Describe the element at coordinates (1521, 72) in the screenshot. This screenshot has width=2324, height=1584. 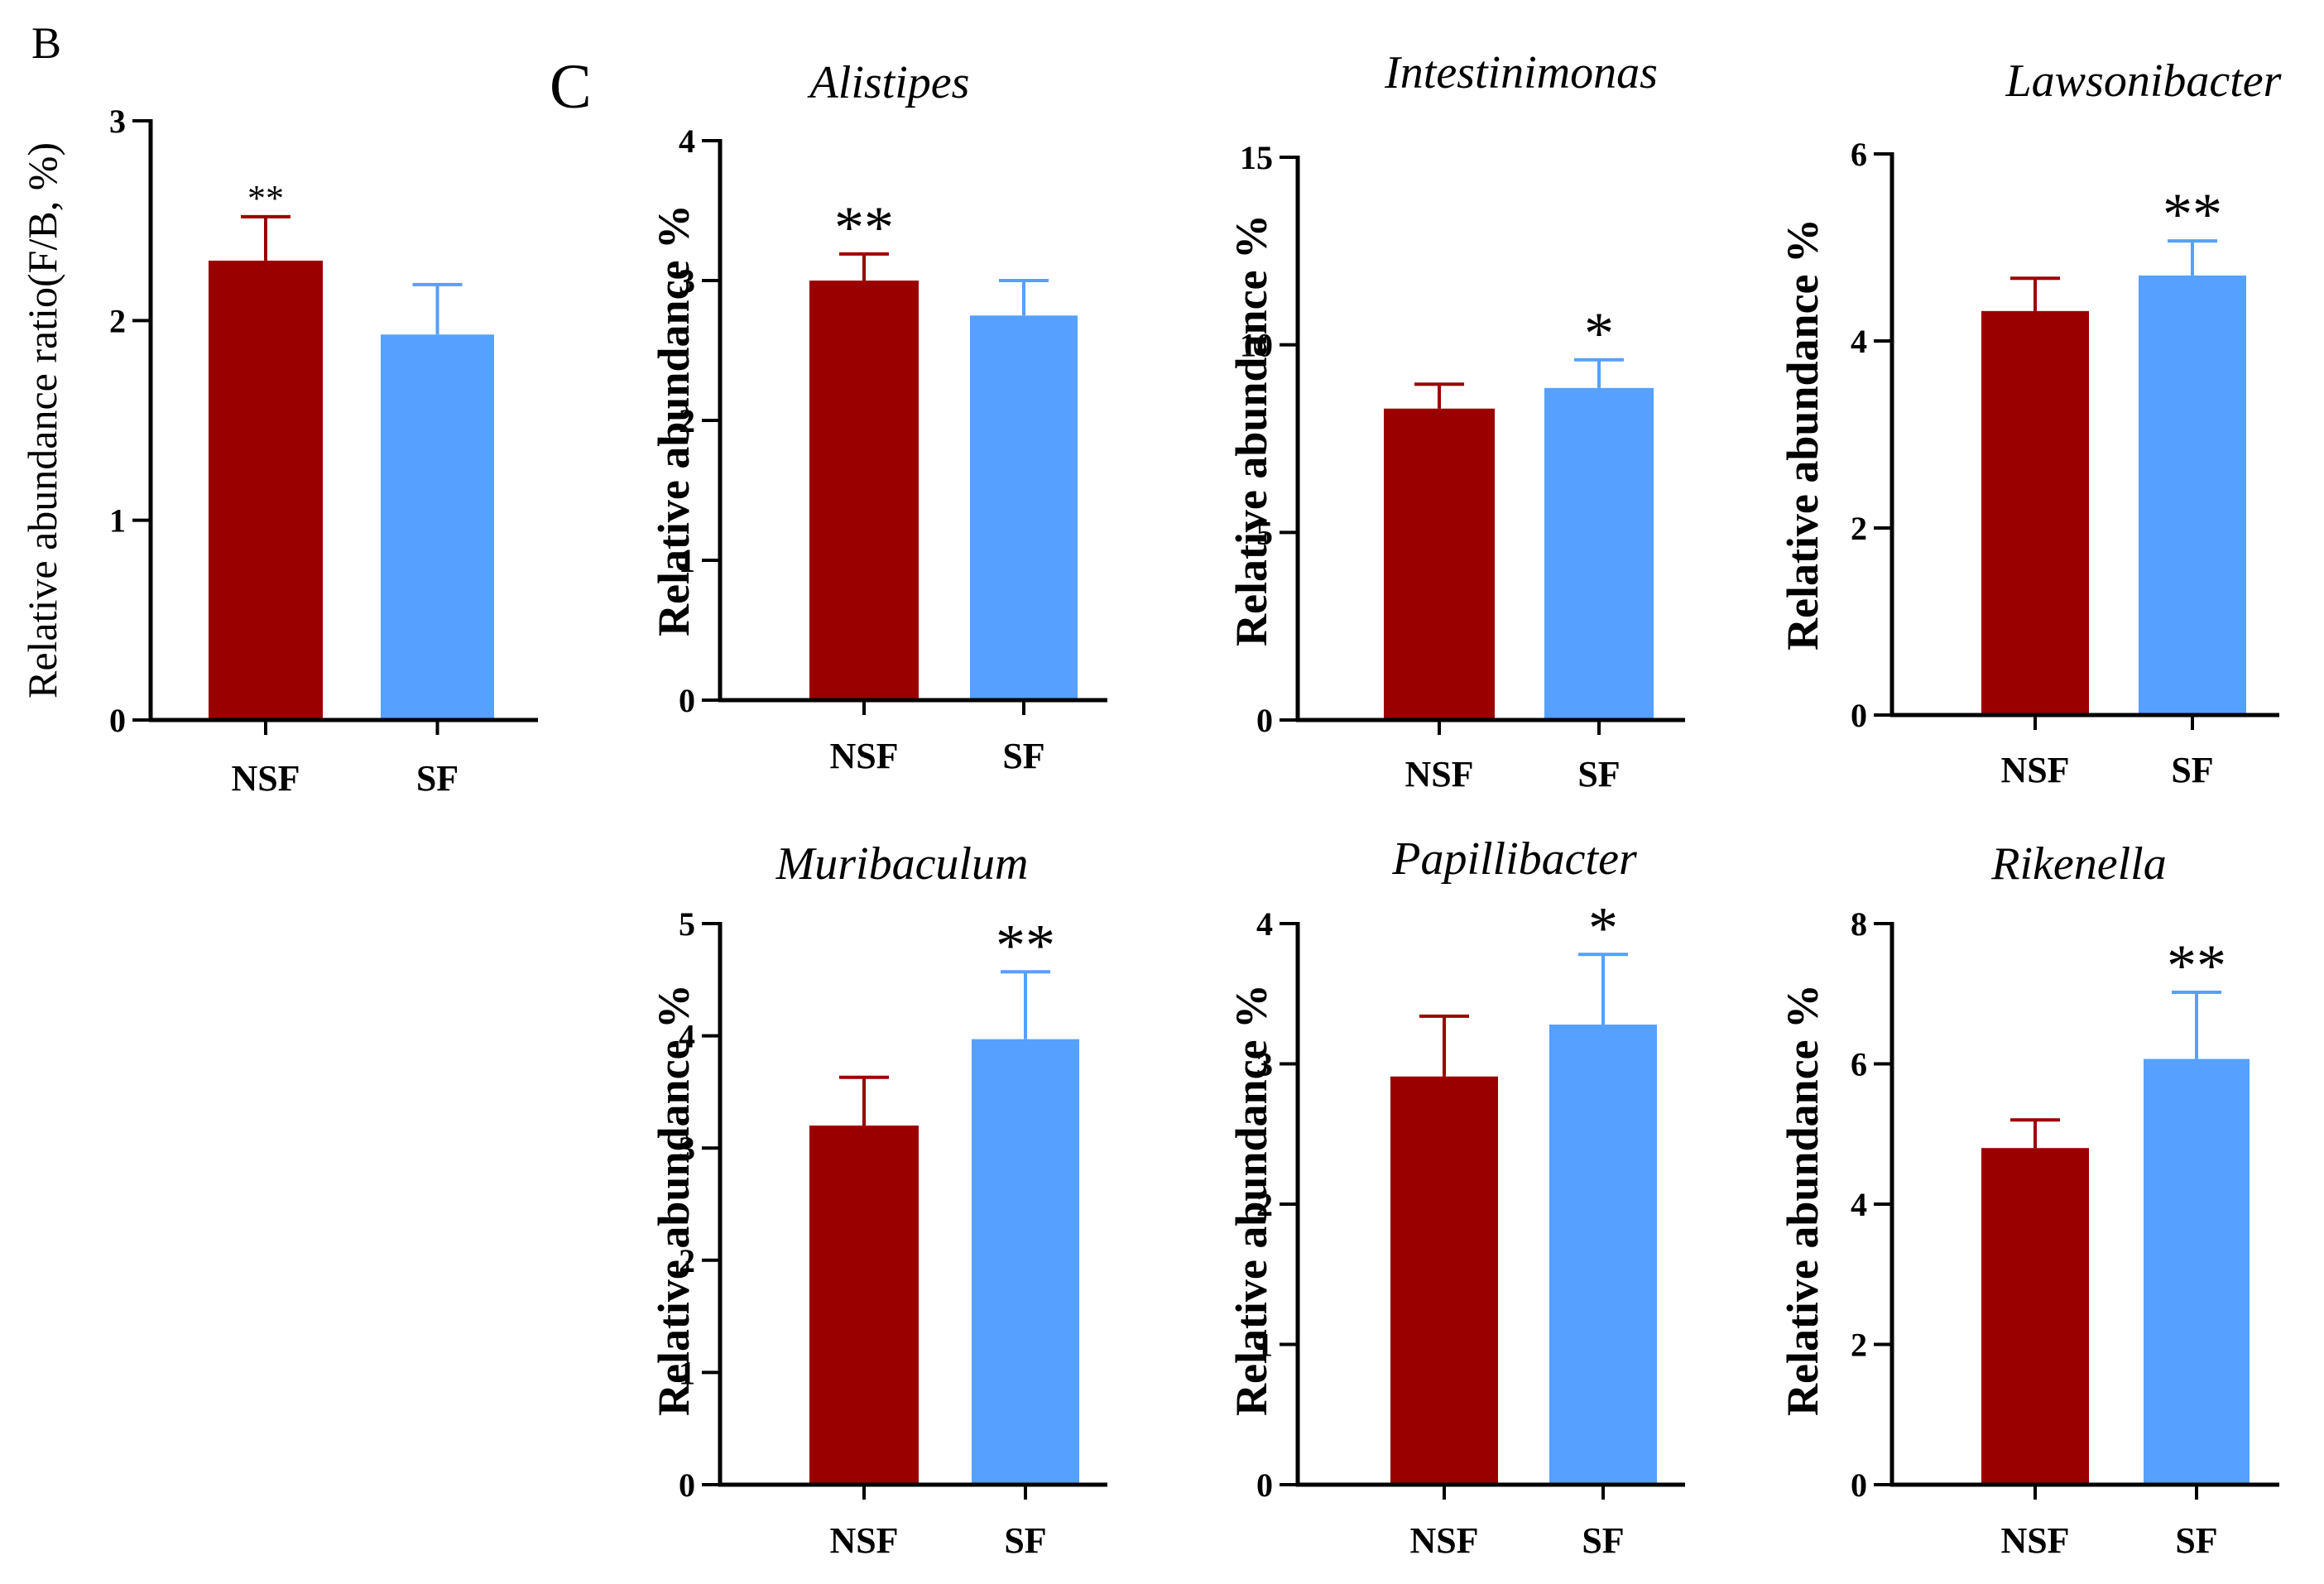
I see `chart-title: Intestinimonas` at that location.